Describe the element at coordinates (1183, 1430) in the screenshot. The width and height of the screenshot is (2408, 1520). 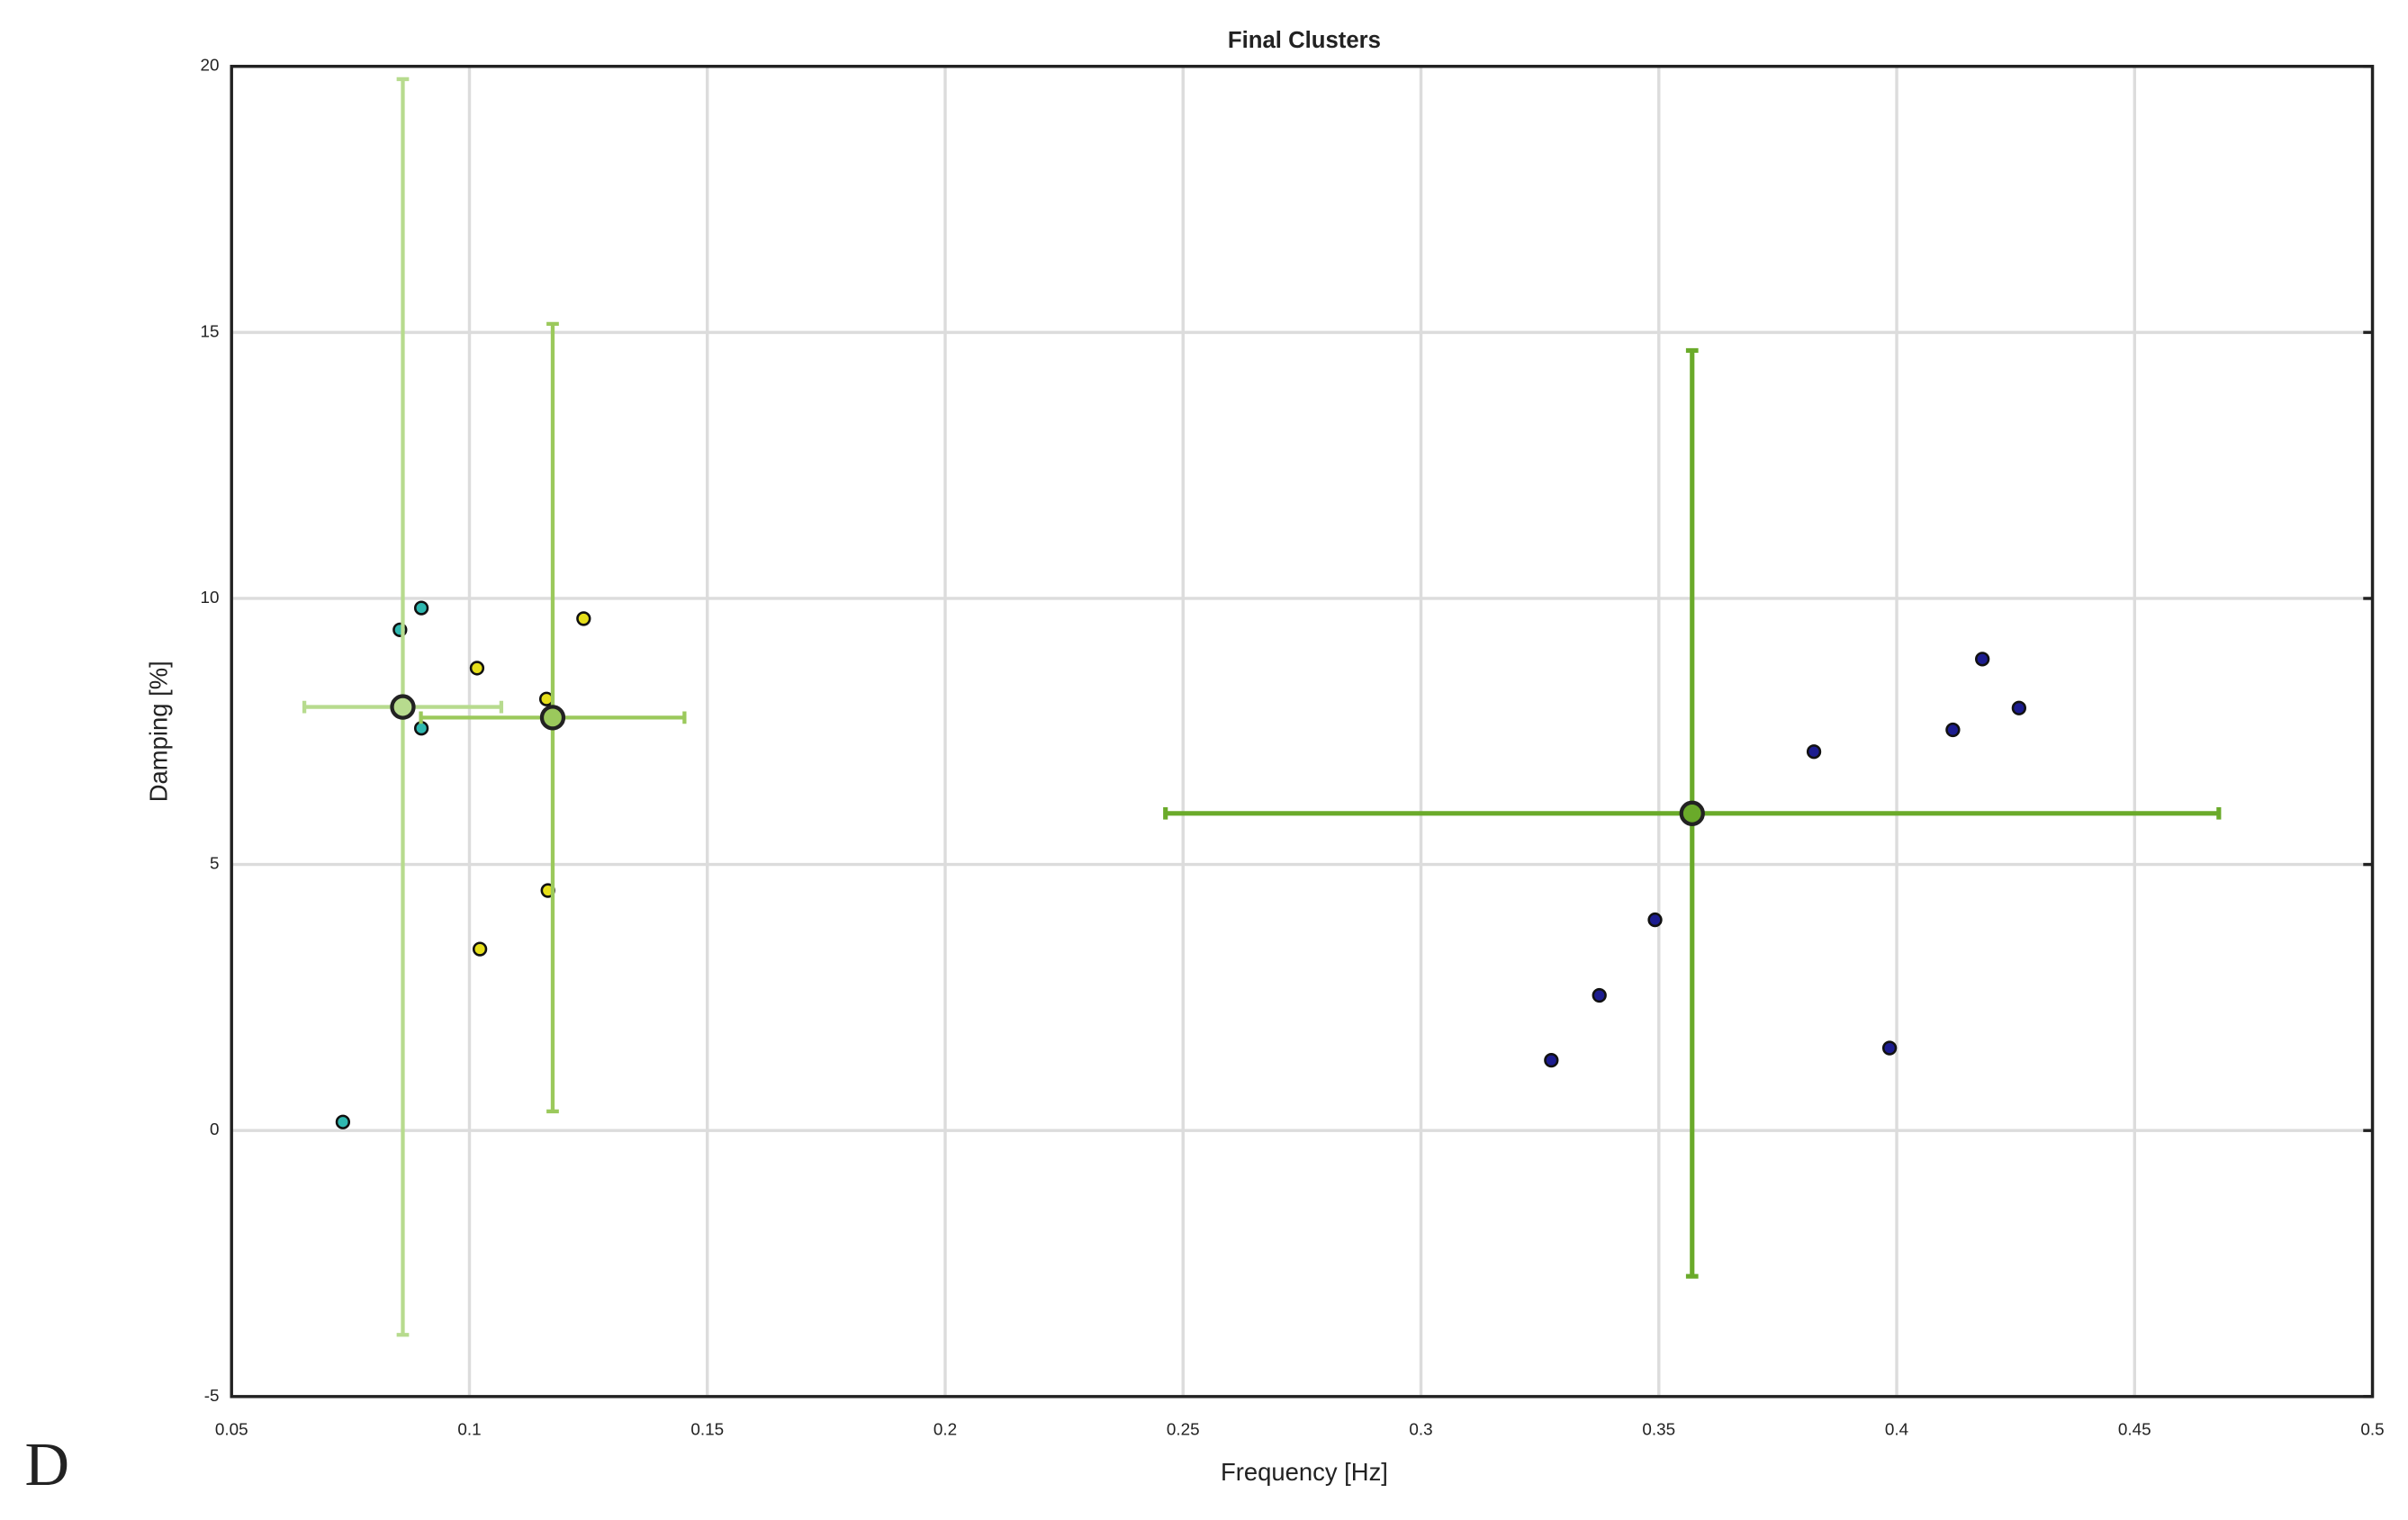
I see `x-tick-label: 0.25` at that location.